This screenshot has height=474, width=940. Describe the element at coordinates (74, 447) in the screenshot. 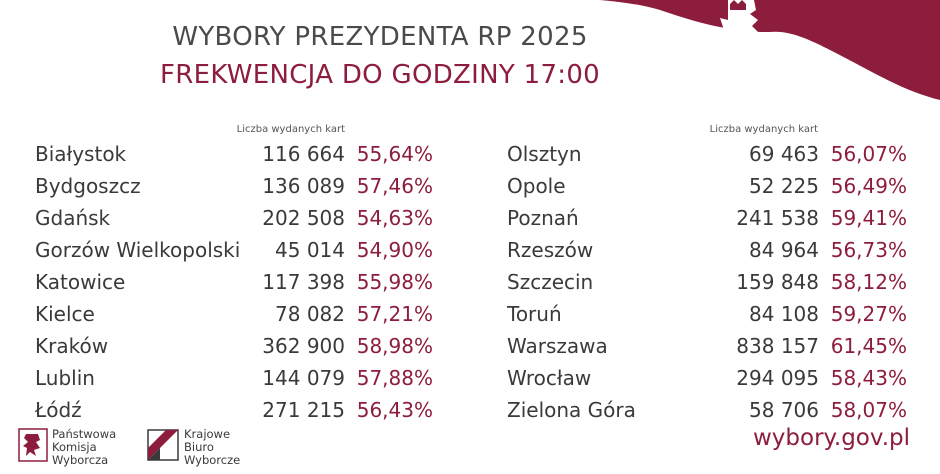

I see `pkw-line2: Komisja` at that location.